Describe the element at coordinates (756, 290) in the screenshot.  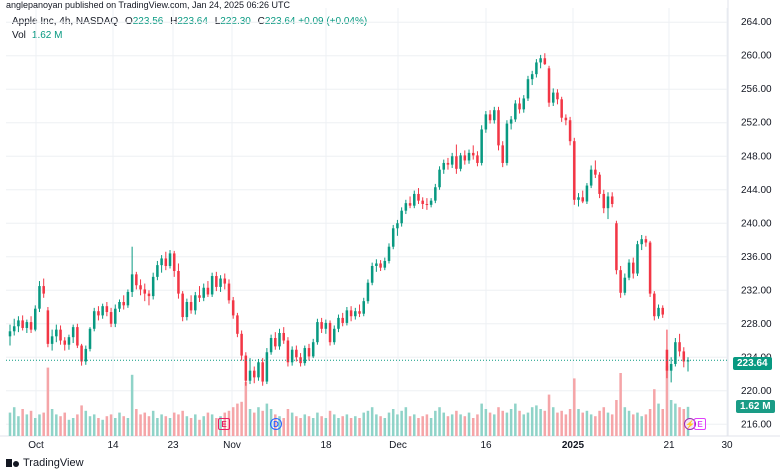
I see `y-tick-label: 232.00` at that location.